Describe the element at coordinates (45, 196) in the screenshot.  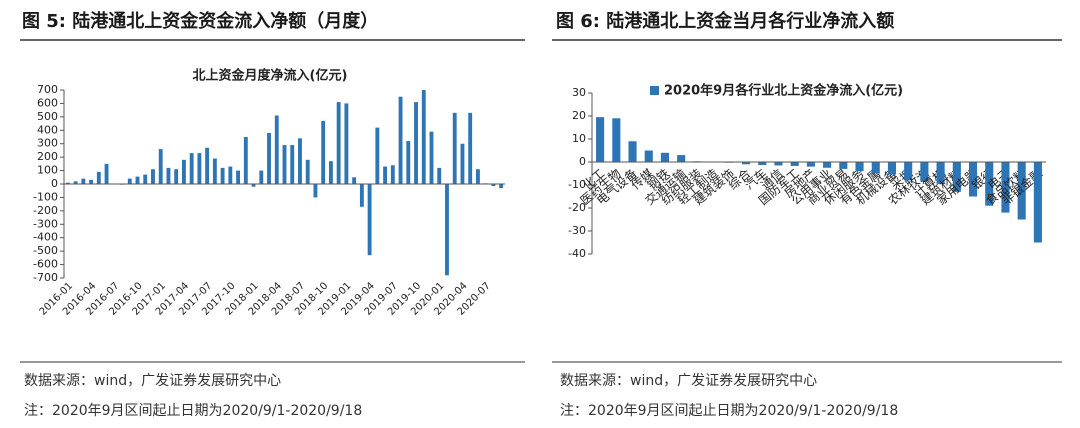
I see `y-tick-label: -100` at that location.